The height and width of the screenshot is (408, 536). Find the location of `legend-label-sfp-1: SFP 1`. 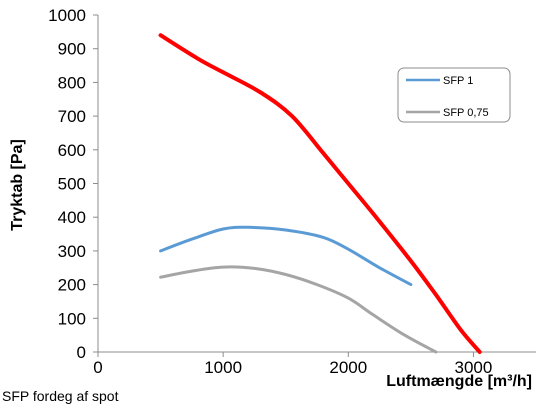

legend-label-sfp-1: SFP 1 is located at coordinates (458, 81).